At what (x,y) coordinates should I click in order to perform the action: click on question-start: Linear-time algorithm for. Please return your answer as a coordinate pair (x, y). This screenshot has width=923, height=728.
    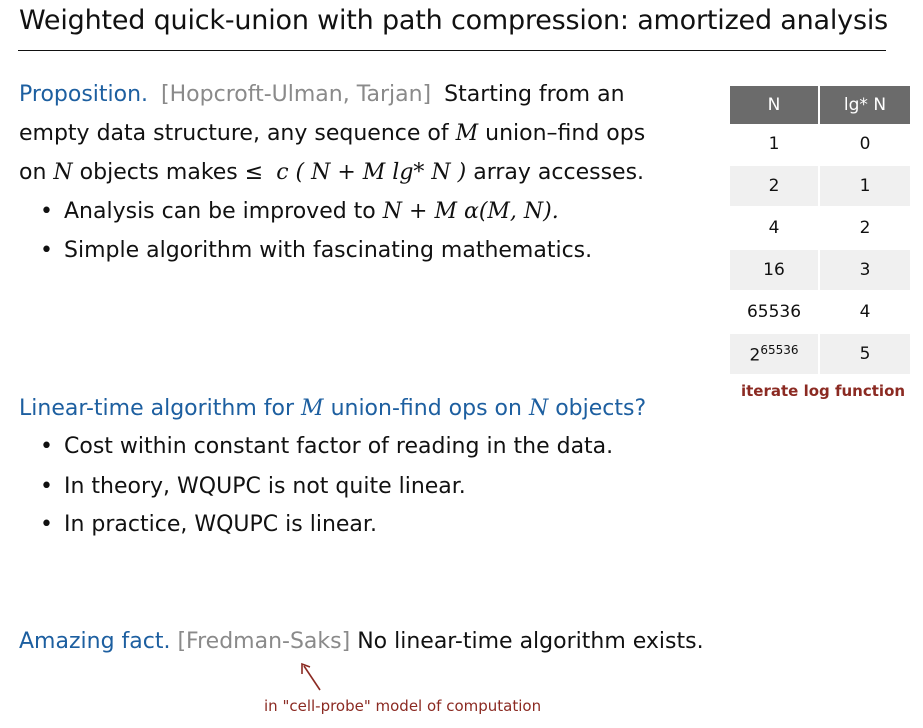
    Looking at the image, I should click on (157, 408).